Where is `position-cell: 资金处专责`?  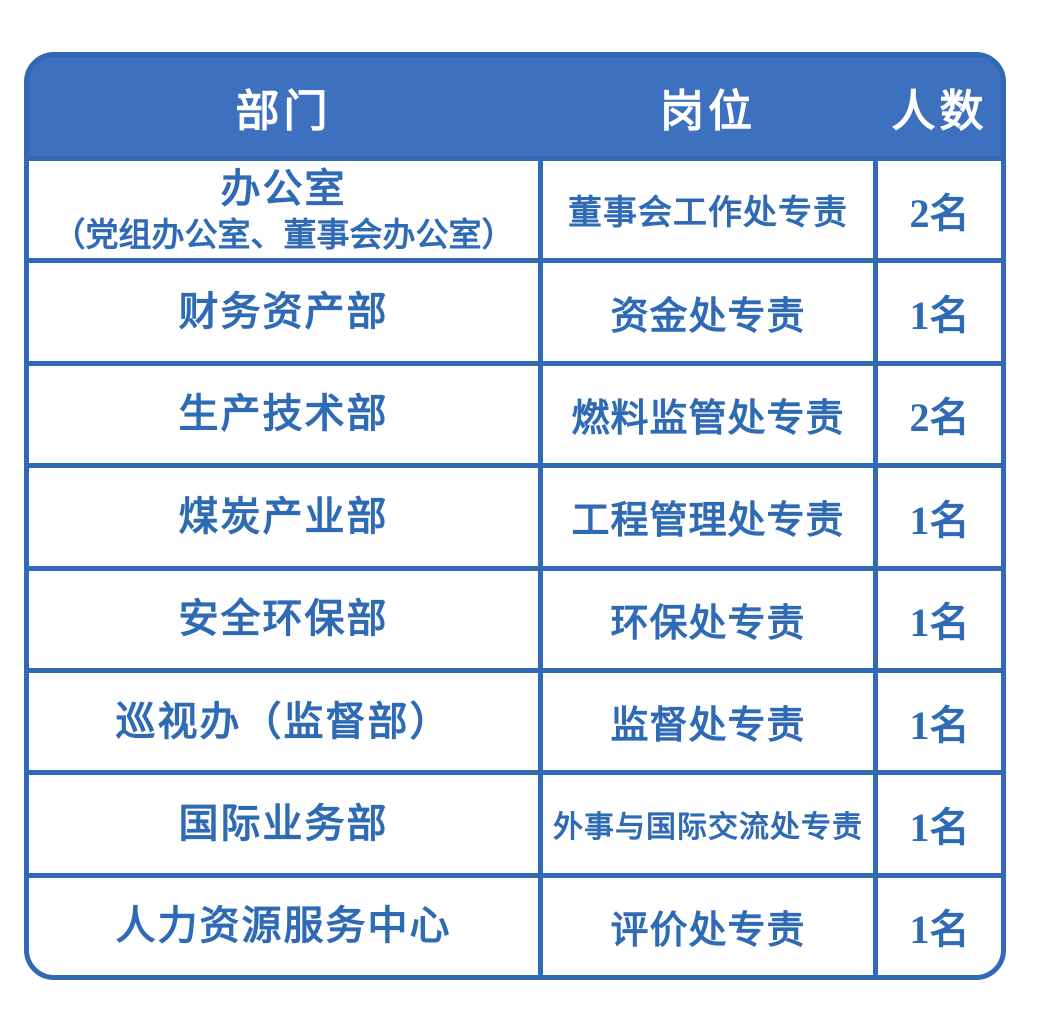
position-cell: 资金处专责 is located at coordinates (708, 312).